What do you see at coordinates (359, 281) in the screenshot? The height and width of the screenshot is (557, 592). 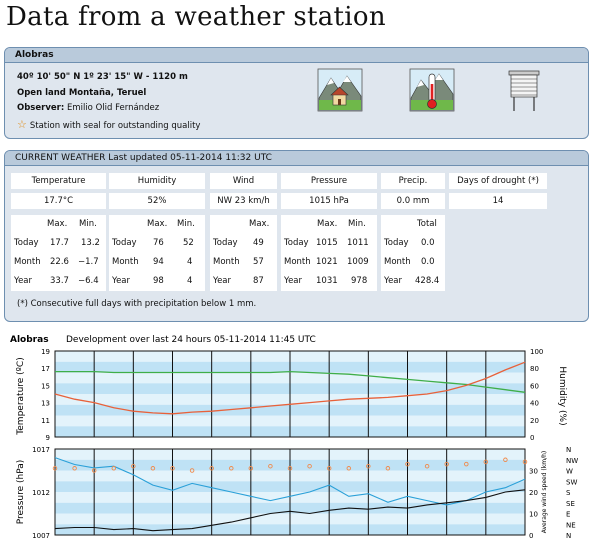 I see `pres-year-min: 978` at bounding box center [359, 281].